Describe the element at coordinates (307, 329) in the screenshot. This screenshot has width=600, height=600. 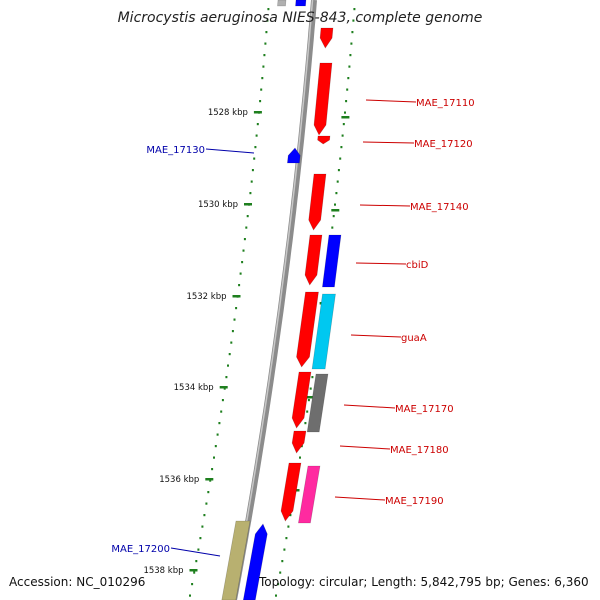
I see `gene-feature-guaa` at that location.